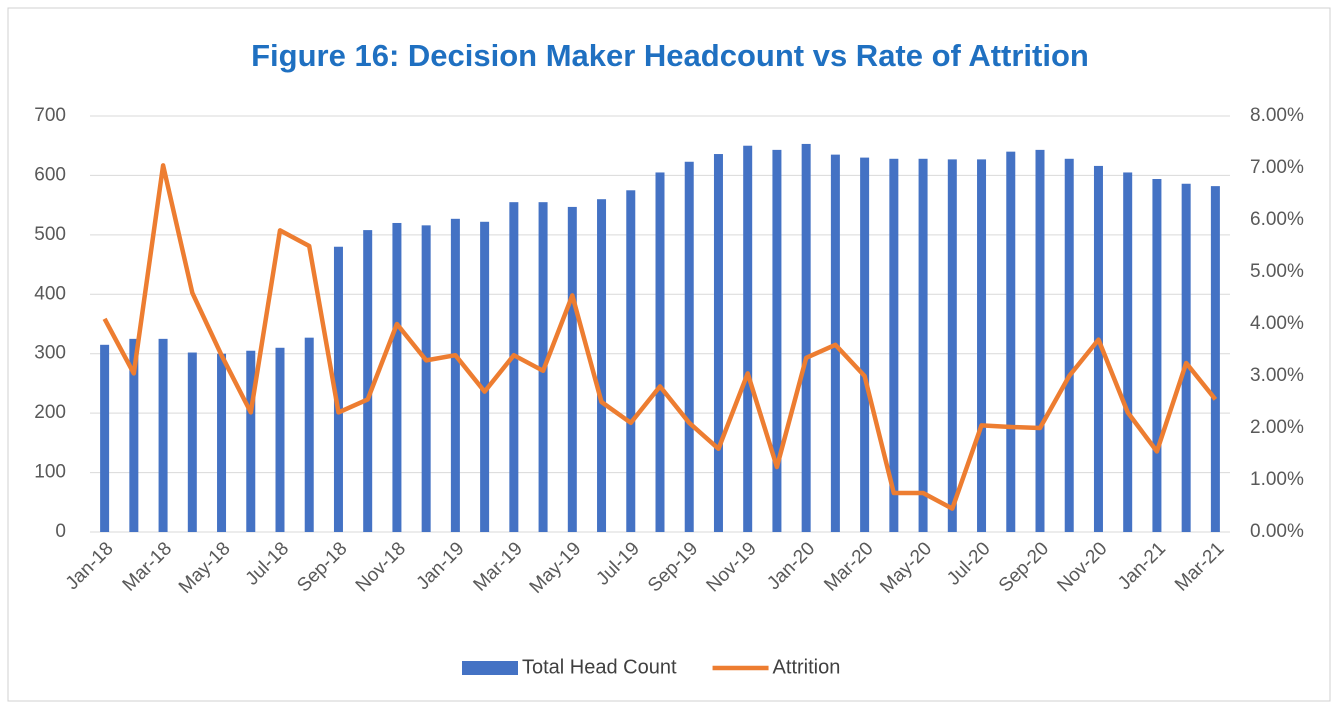 This screenshot has height=709, width=1338. What do you see at coordinates (1277, 271) in the screenshot?
I see `y2-tick-label: 5.00%` at bounding box center [1277, 271].